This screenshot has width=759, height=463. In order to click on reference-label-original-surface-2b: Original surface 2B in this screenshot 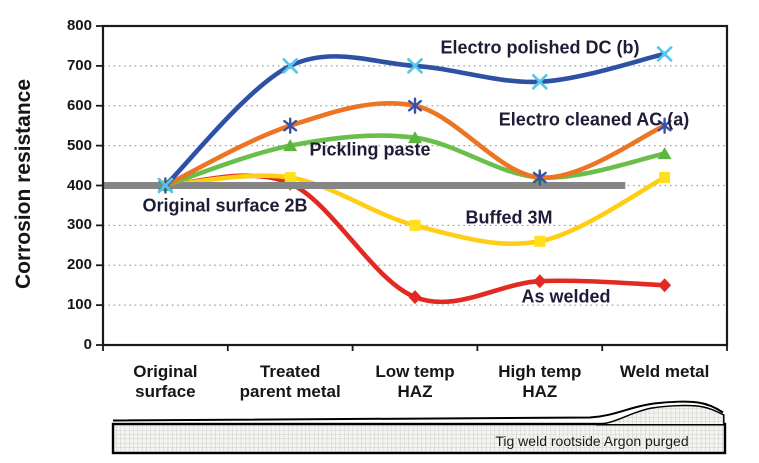, I will do `click(225, 205)`.